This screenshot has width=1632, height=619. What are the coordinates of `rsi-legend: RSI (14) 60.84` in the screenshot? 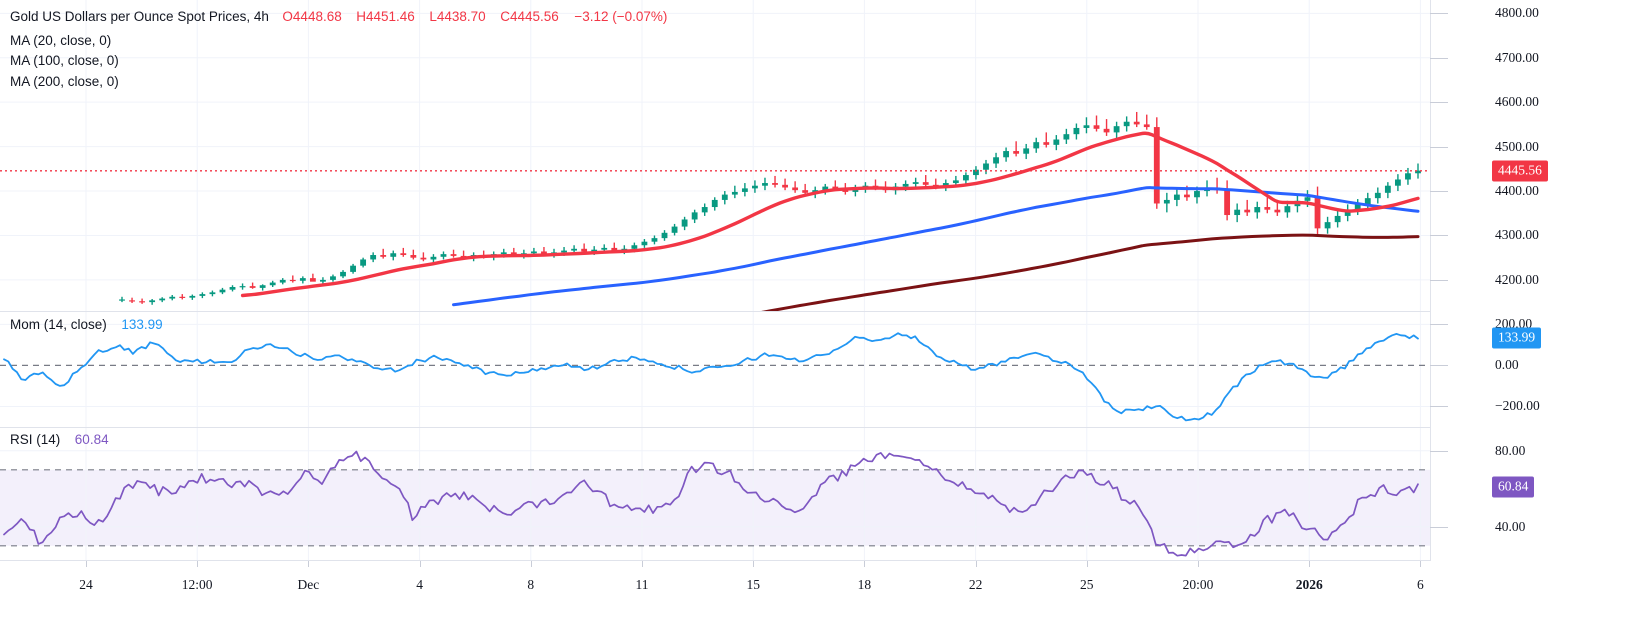 It's located at (59, 439).